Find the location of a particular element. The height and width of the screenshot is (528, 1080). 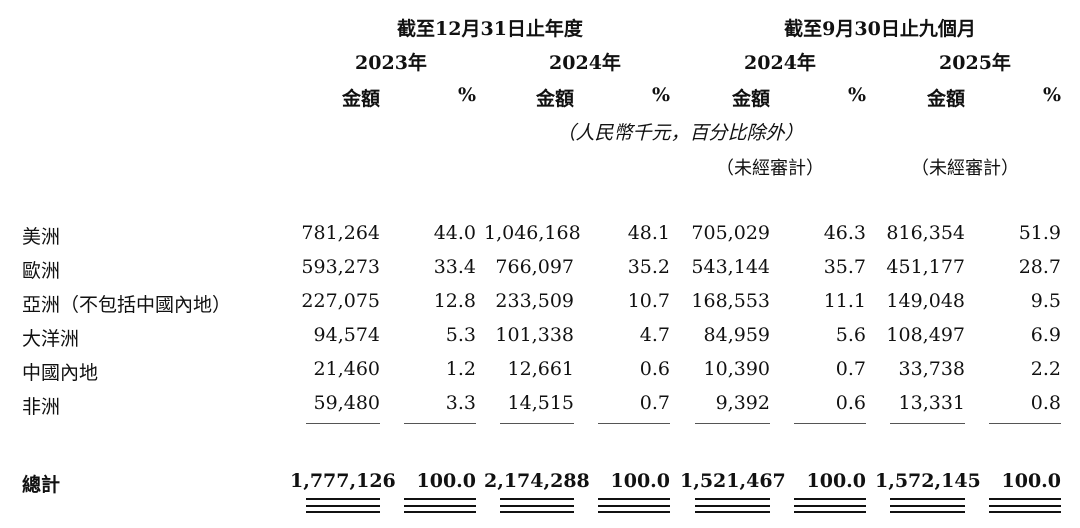

percent-cell: 11.1 is located at coordinates (844, 301).